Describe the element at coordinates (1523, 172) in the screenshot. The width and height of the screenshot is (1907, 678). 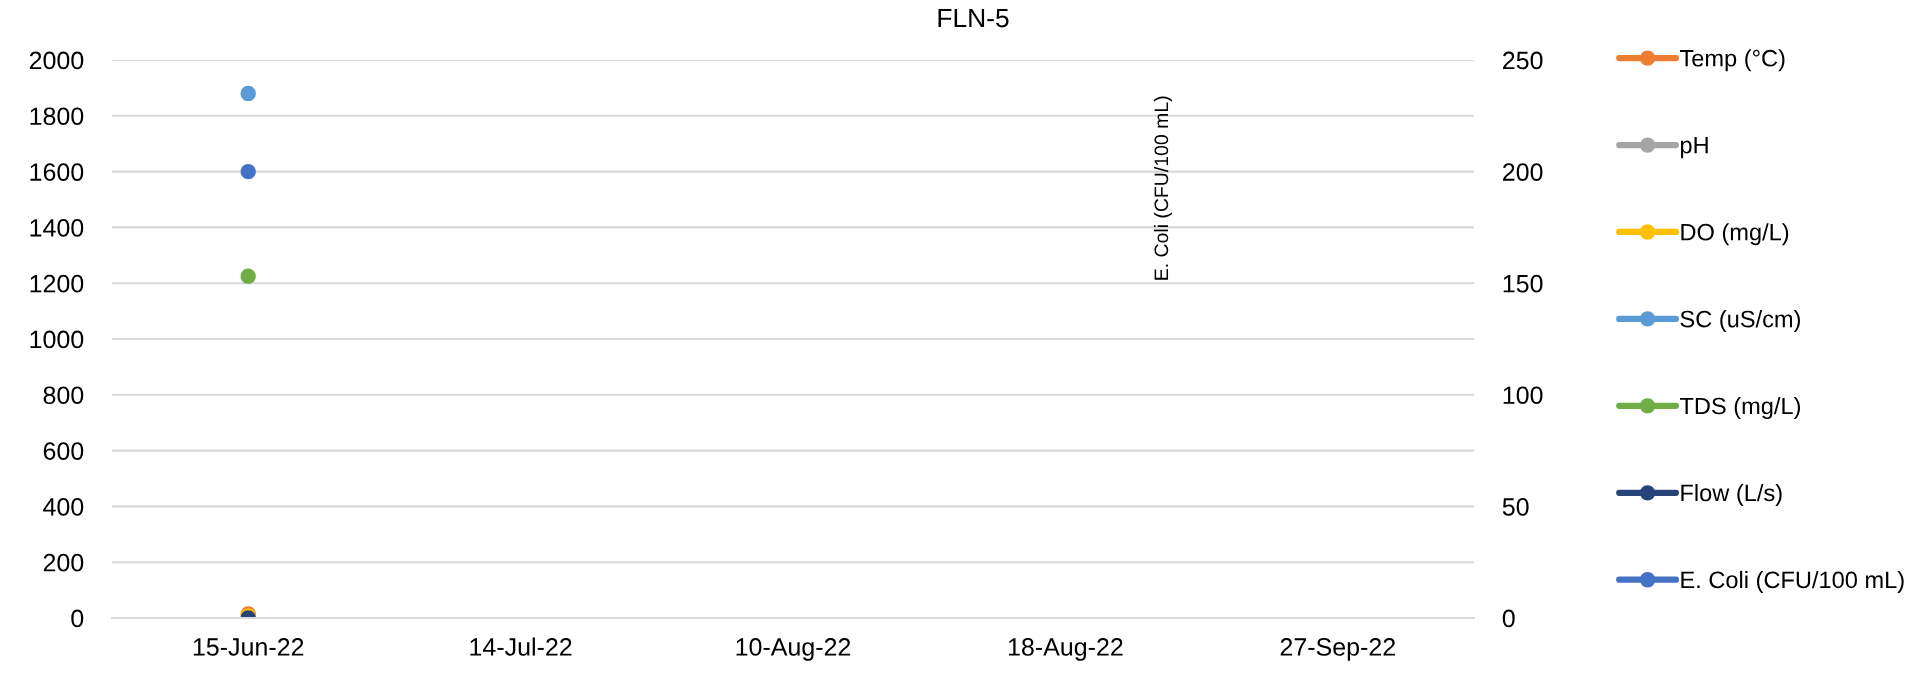
I see `y2-tick-label: 200` at that location.